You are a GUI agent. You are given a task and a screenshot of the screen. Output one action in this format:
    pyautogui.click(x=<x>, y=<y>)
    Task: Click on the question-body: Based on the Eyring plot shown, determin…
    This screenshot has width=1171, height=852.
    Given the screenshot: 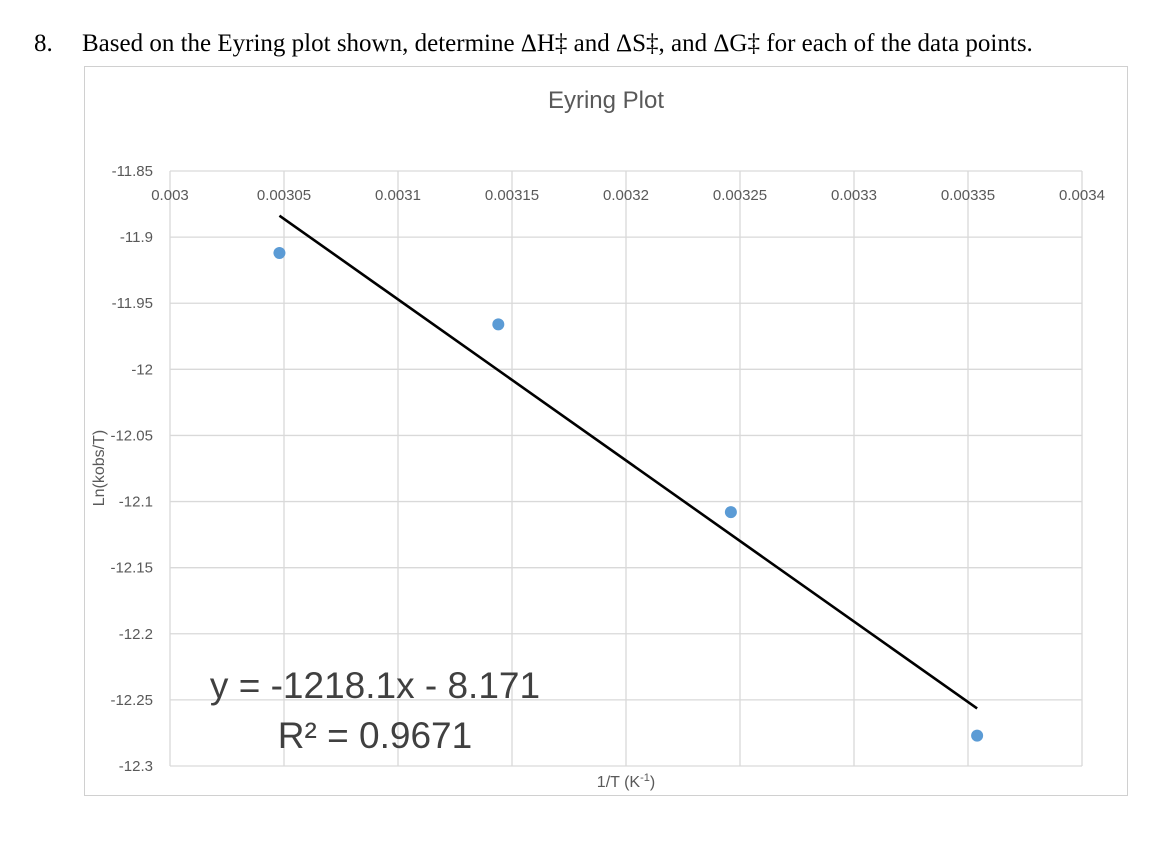 What is the action you would take?
    pyautogui.click(x=557, y=43)
    